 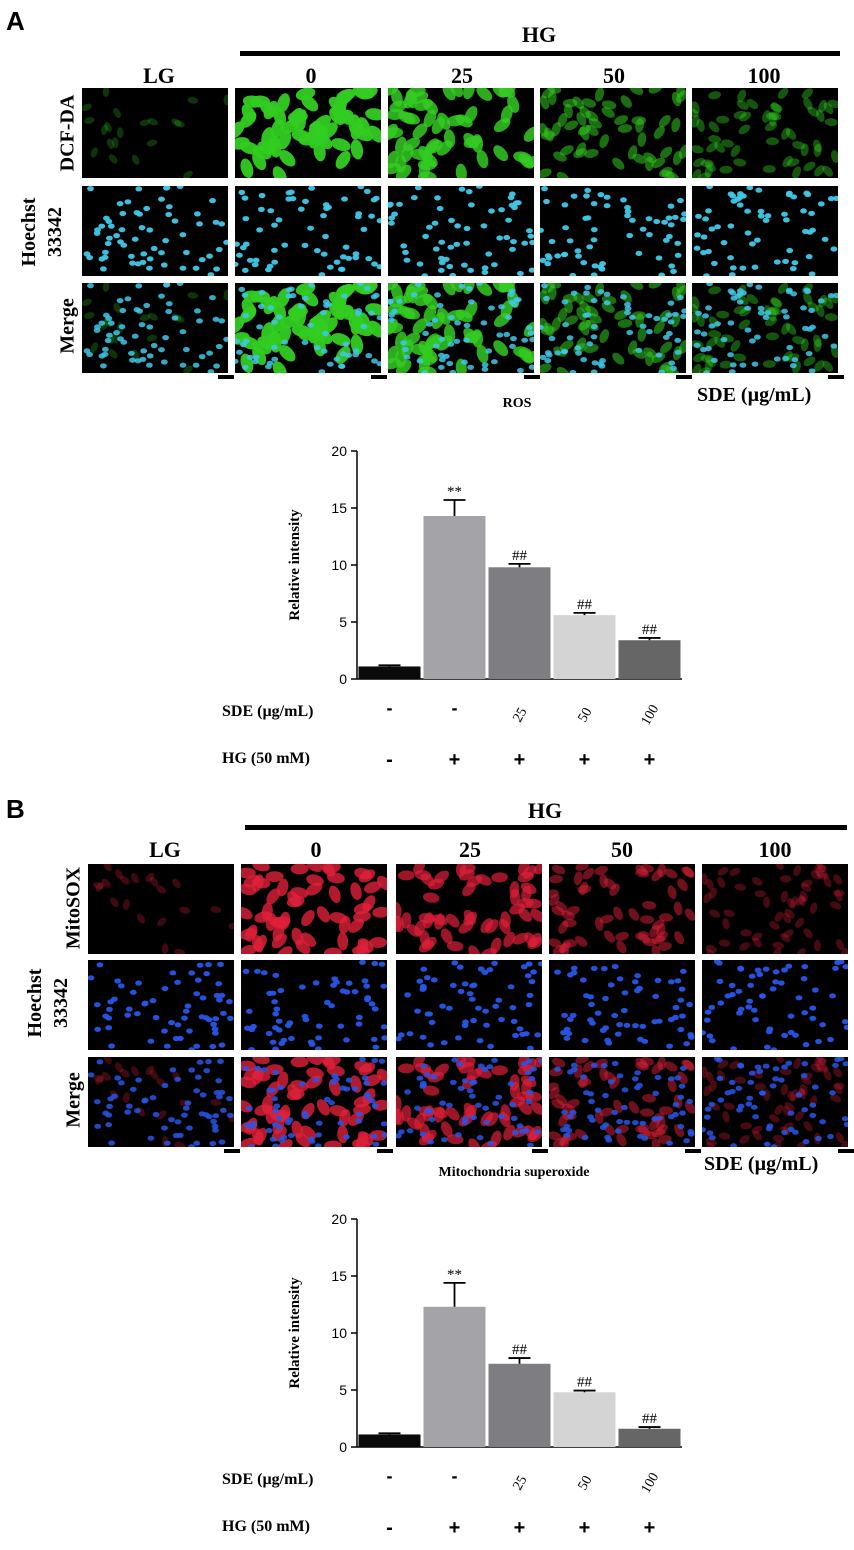 What do you see at coordinates (389, 1528) in the screenshot?
I see `hg-row-value: -` at bounding box center [389, 1528].